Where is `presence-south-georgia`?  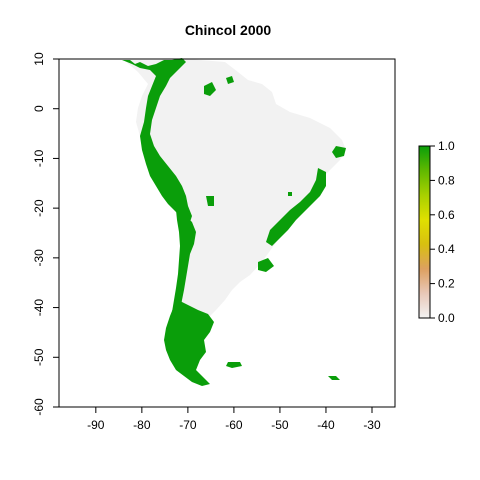 presence-south-georgia is located at coordinates (334, 378).